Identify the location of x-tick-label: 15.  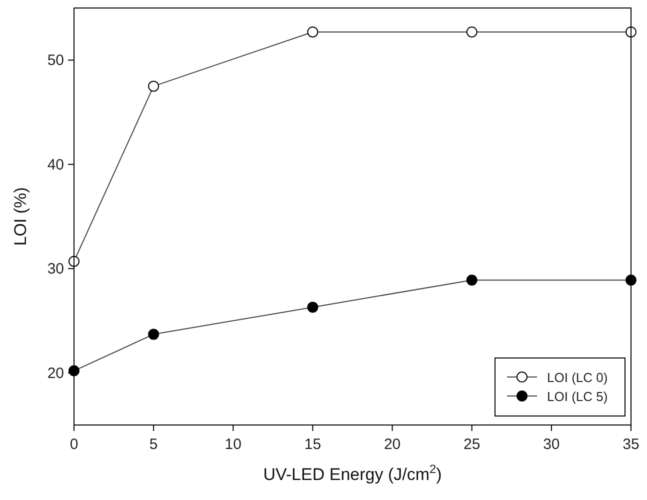
(313, 444).